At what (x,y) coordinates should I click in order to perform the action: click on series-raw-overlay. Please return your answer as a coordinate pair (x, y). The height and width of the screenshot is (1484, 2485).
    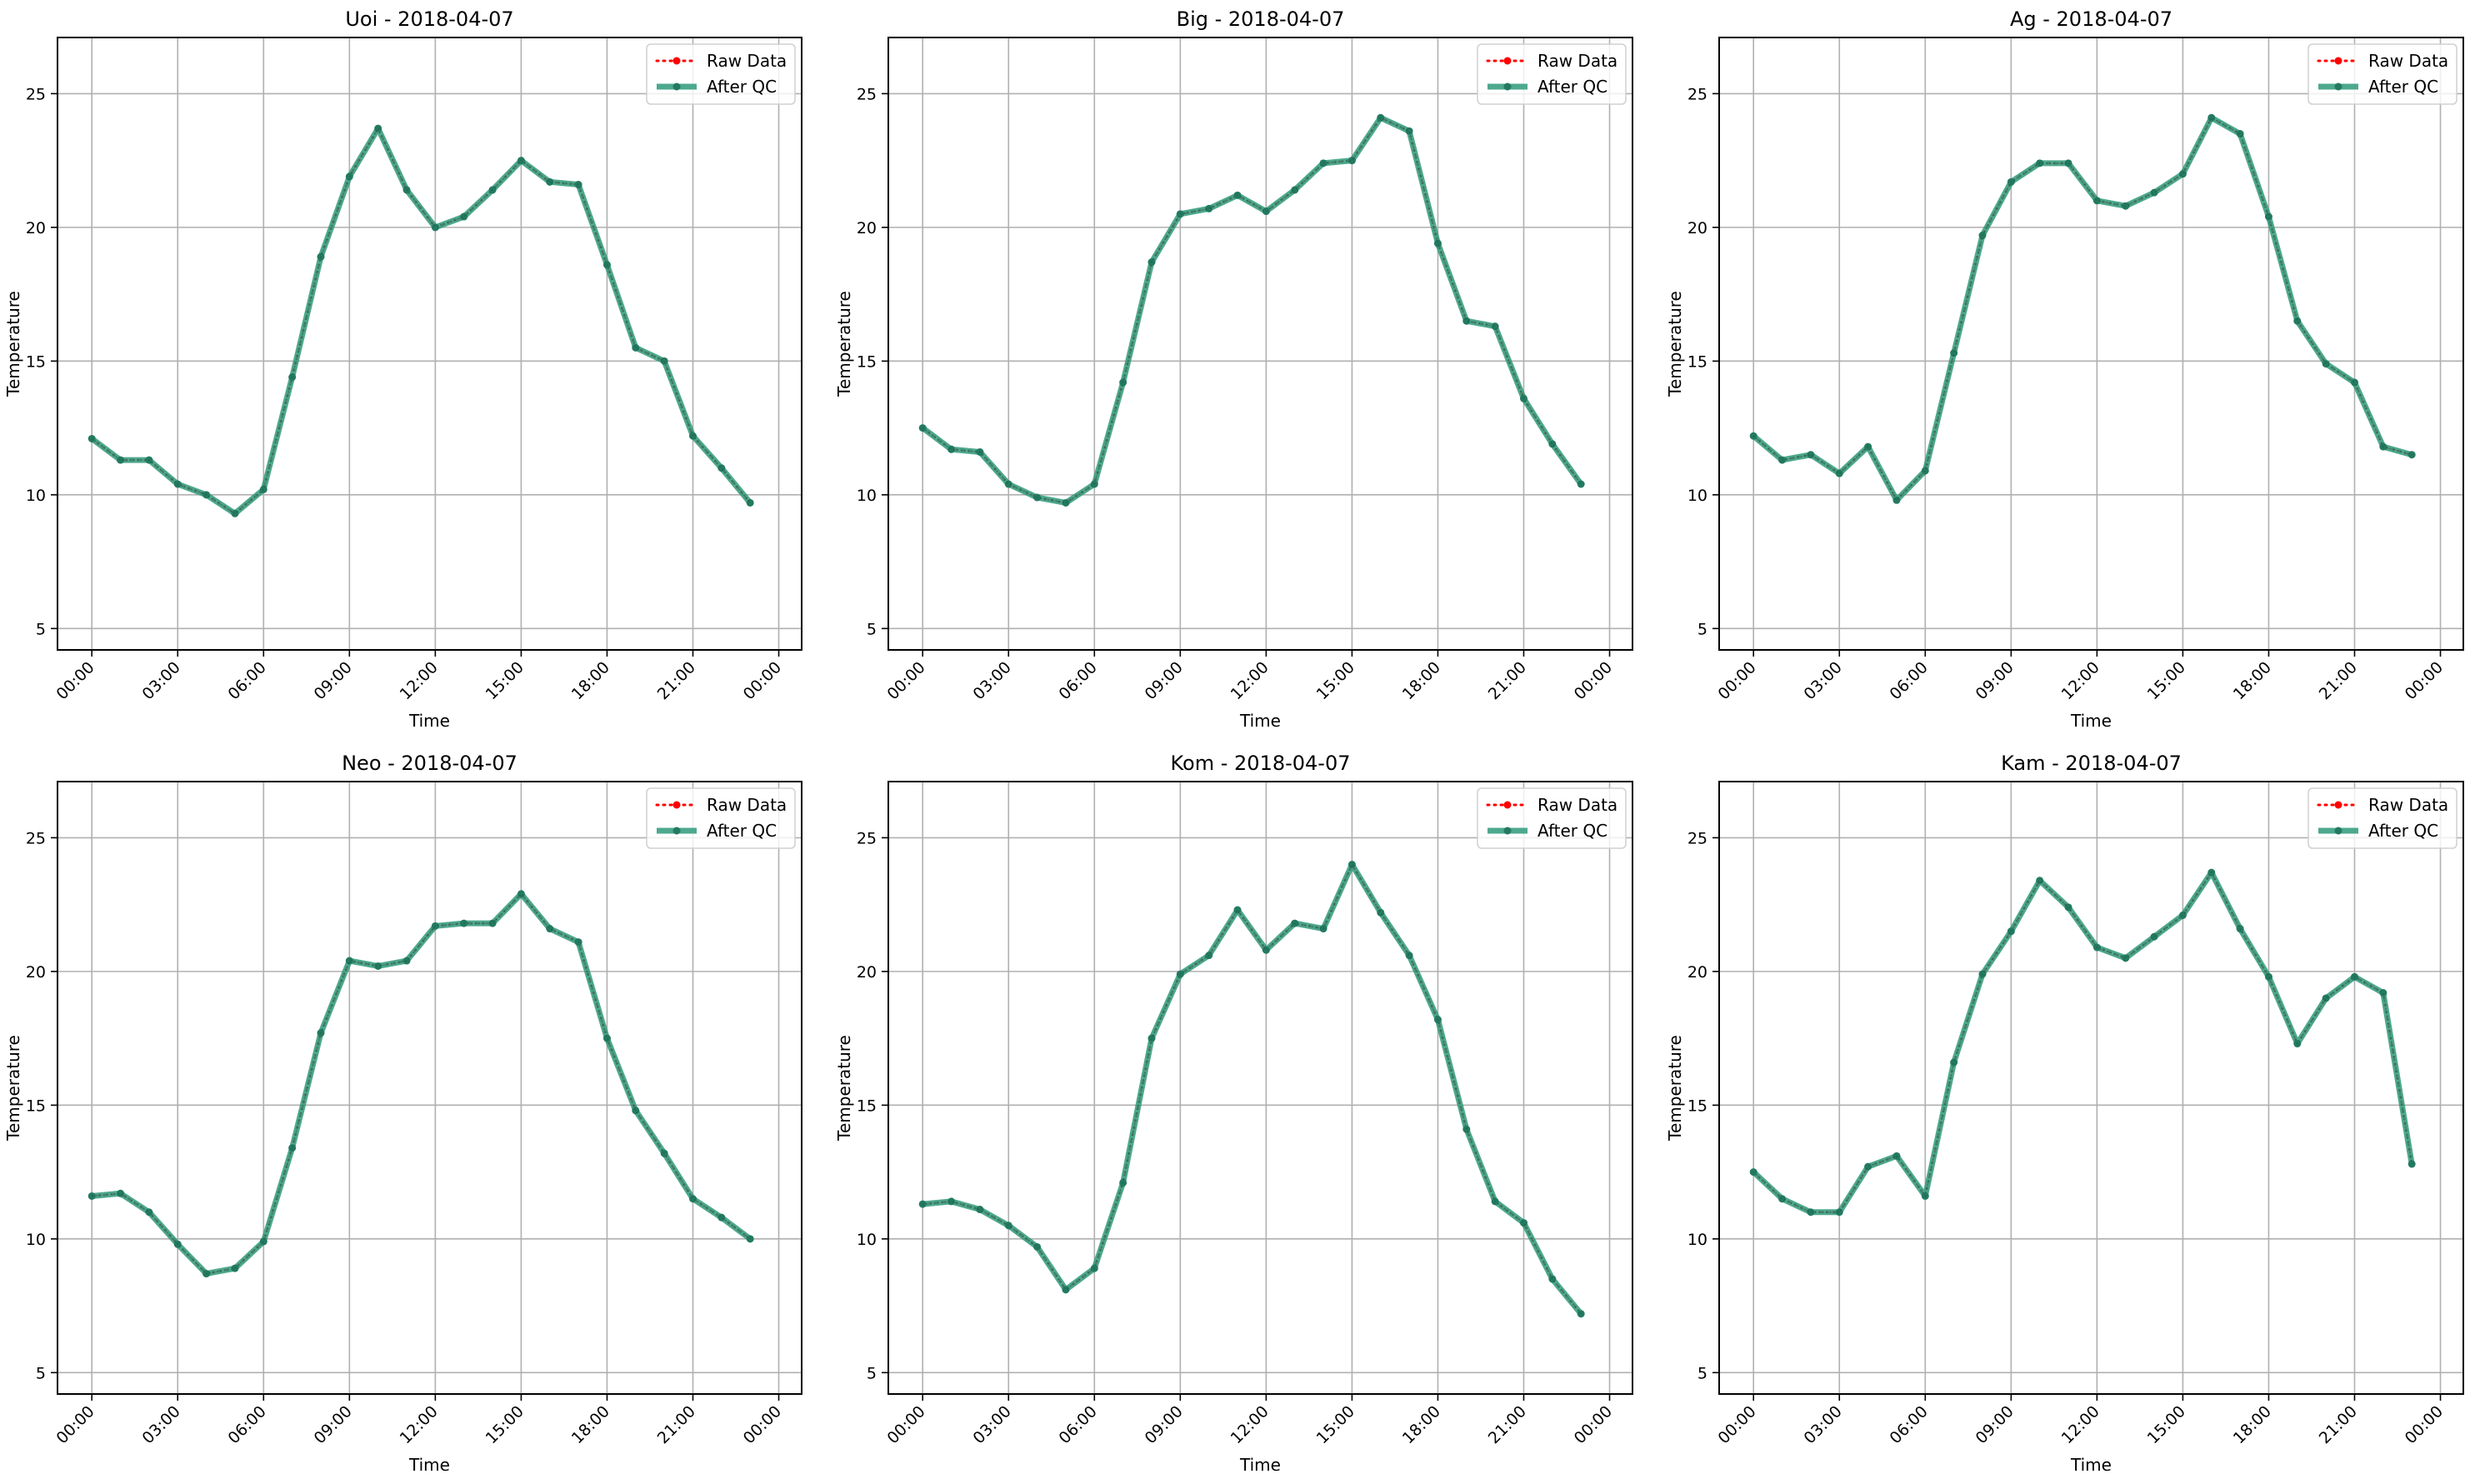
    Looking at the image, I should click on (421, 1083).